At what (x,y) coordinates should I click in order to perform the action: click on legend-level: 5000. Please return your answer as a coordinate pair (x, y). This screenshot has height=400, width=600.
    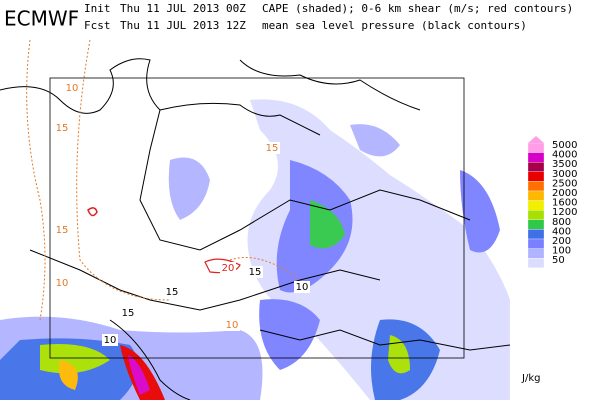
    Looking at the image, I should click on (564, 145).